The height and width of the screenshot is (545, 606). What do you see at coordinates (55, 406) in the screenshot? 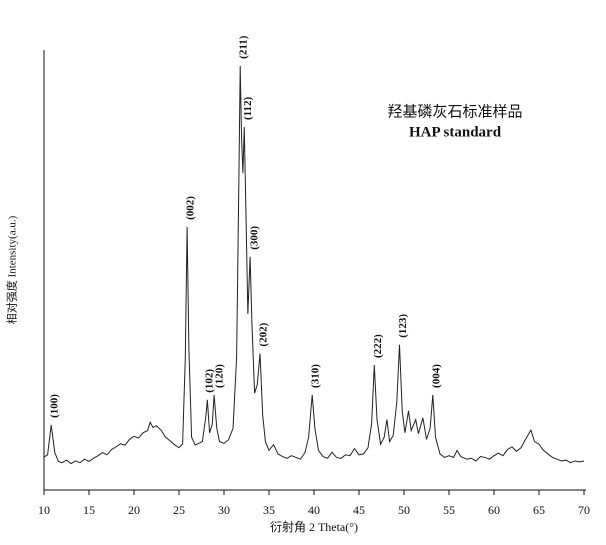
I see `peak-label: (100)` at bounding box center [55, 406].